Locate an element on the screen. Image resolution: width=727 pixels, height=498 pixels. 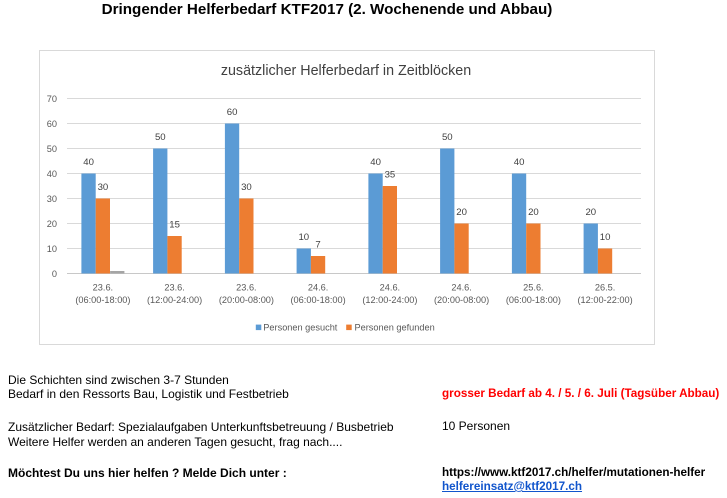
svg-text: 0 is located at coordinates (54, 274).